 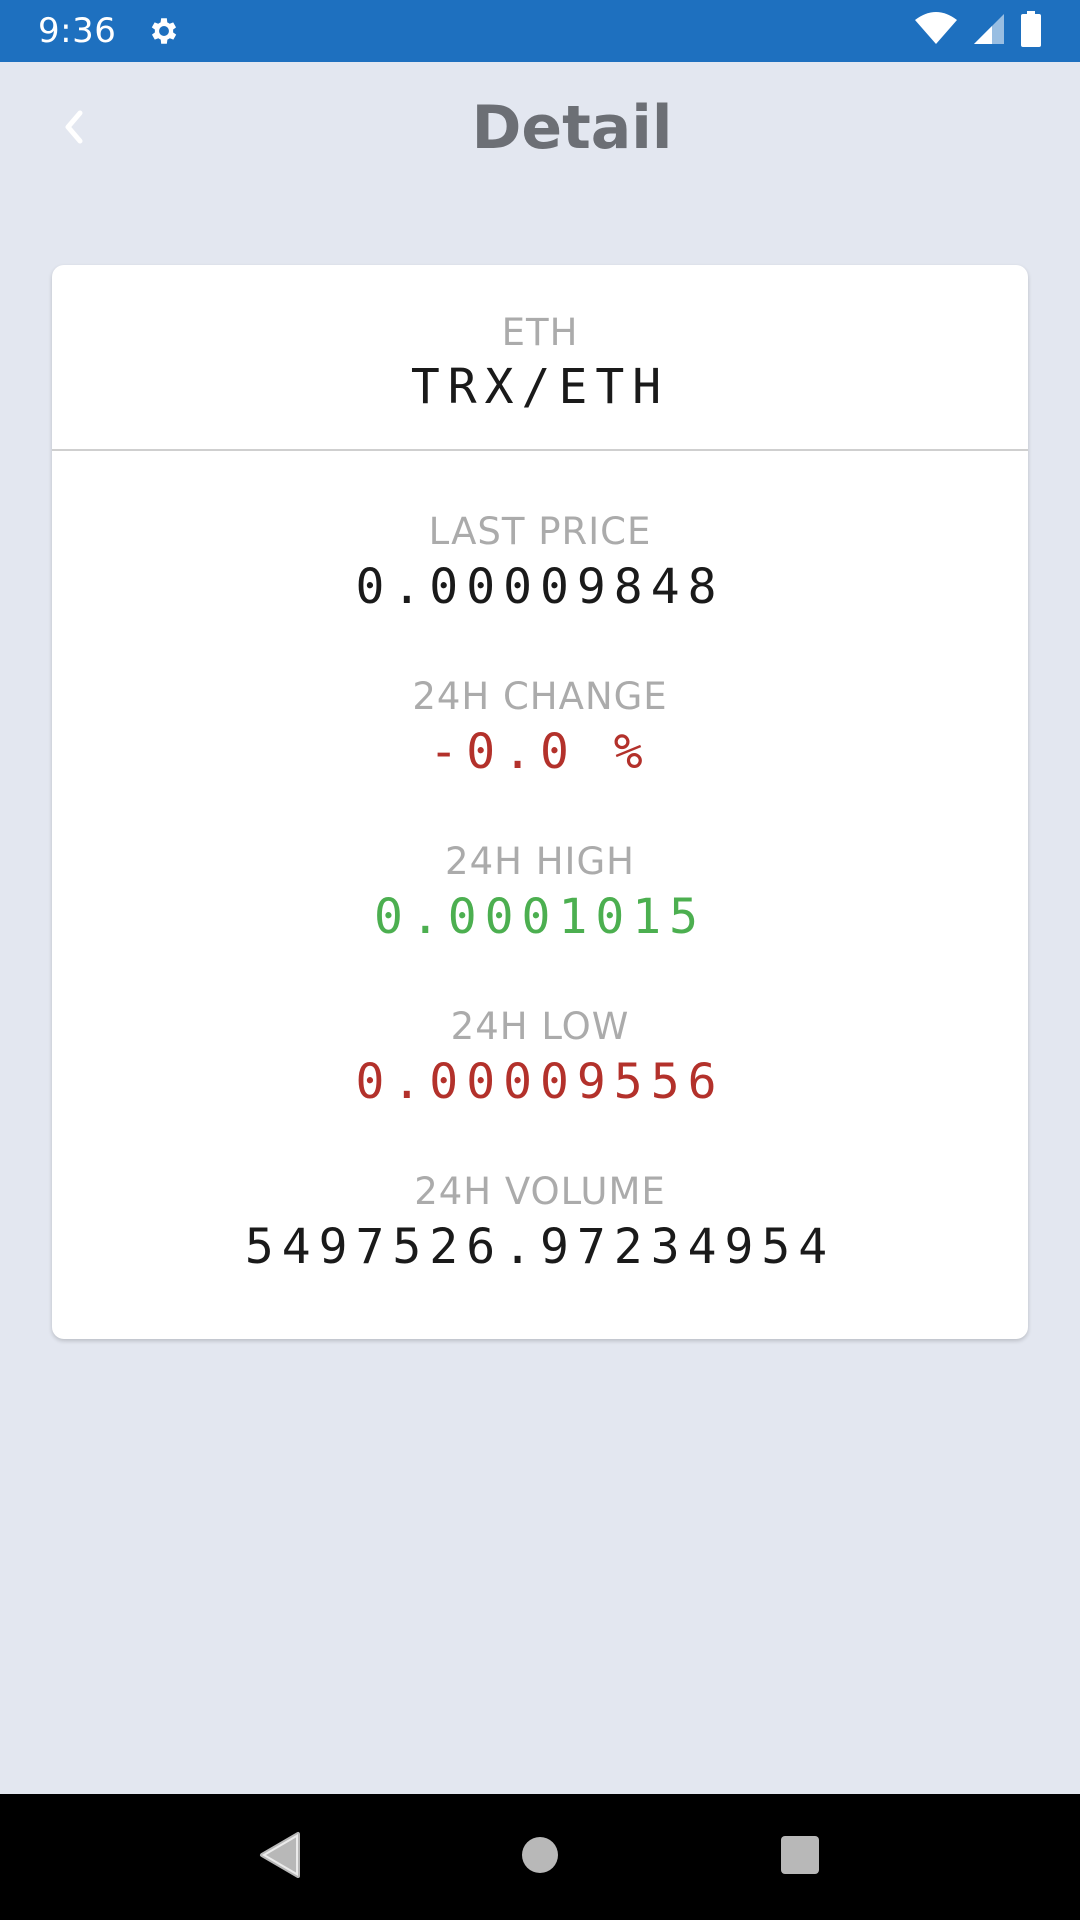 What do you see at coordinates (540, 1082) in the screenshot?
I see `stat-value: 0.00009556` at bounding box center [540, 1082].